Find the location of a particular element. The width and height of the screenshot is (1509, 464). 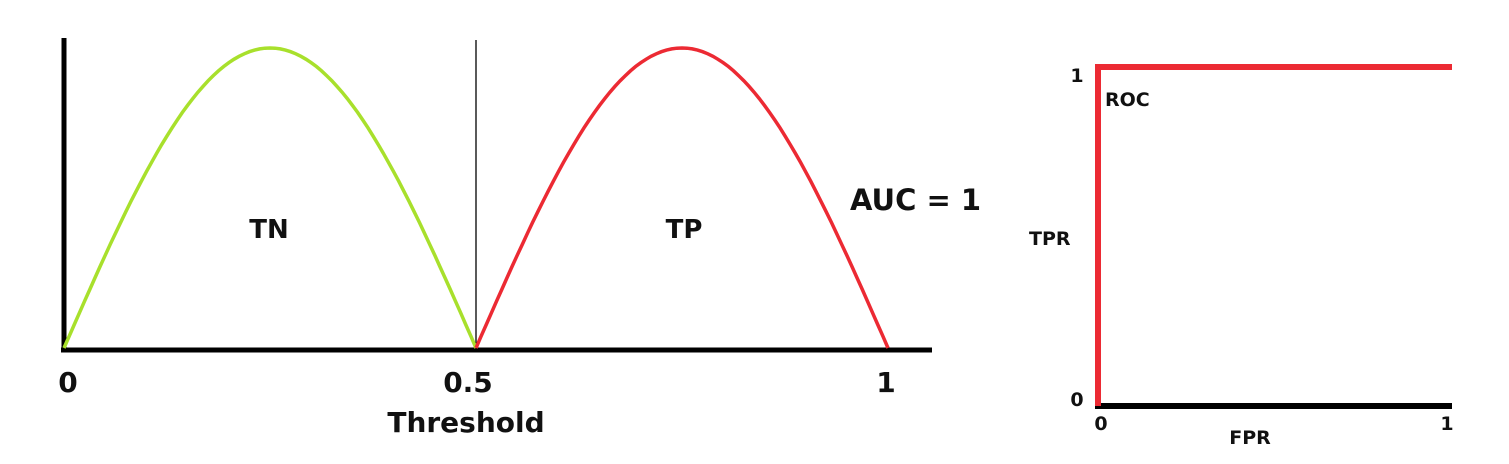

roc-y-tick-0: 0 is located at coordinates (1076, 400).